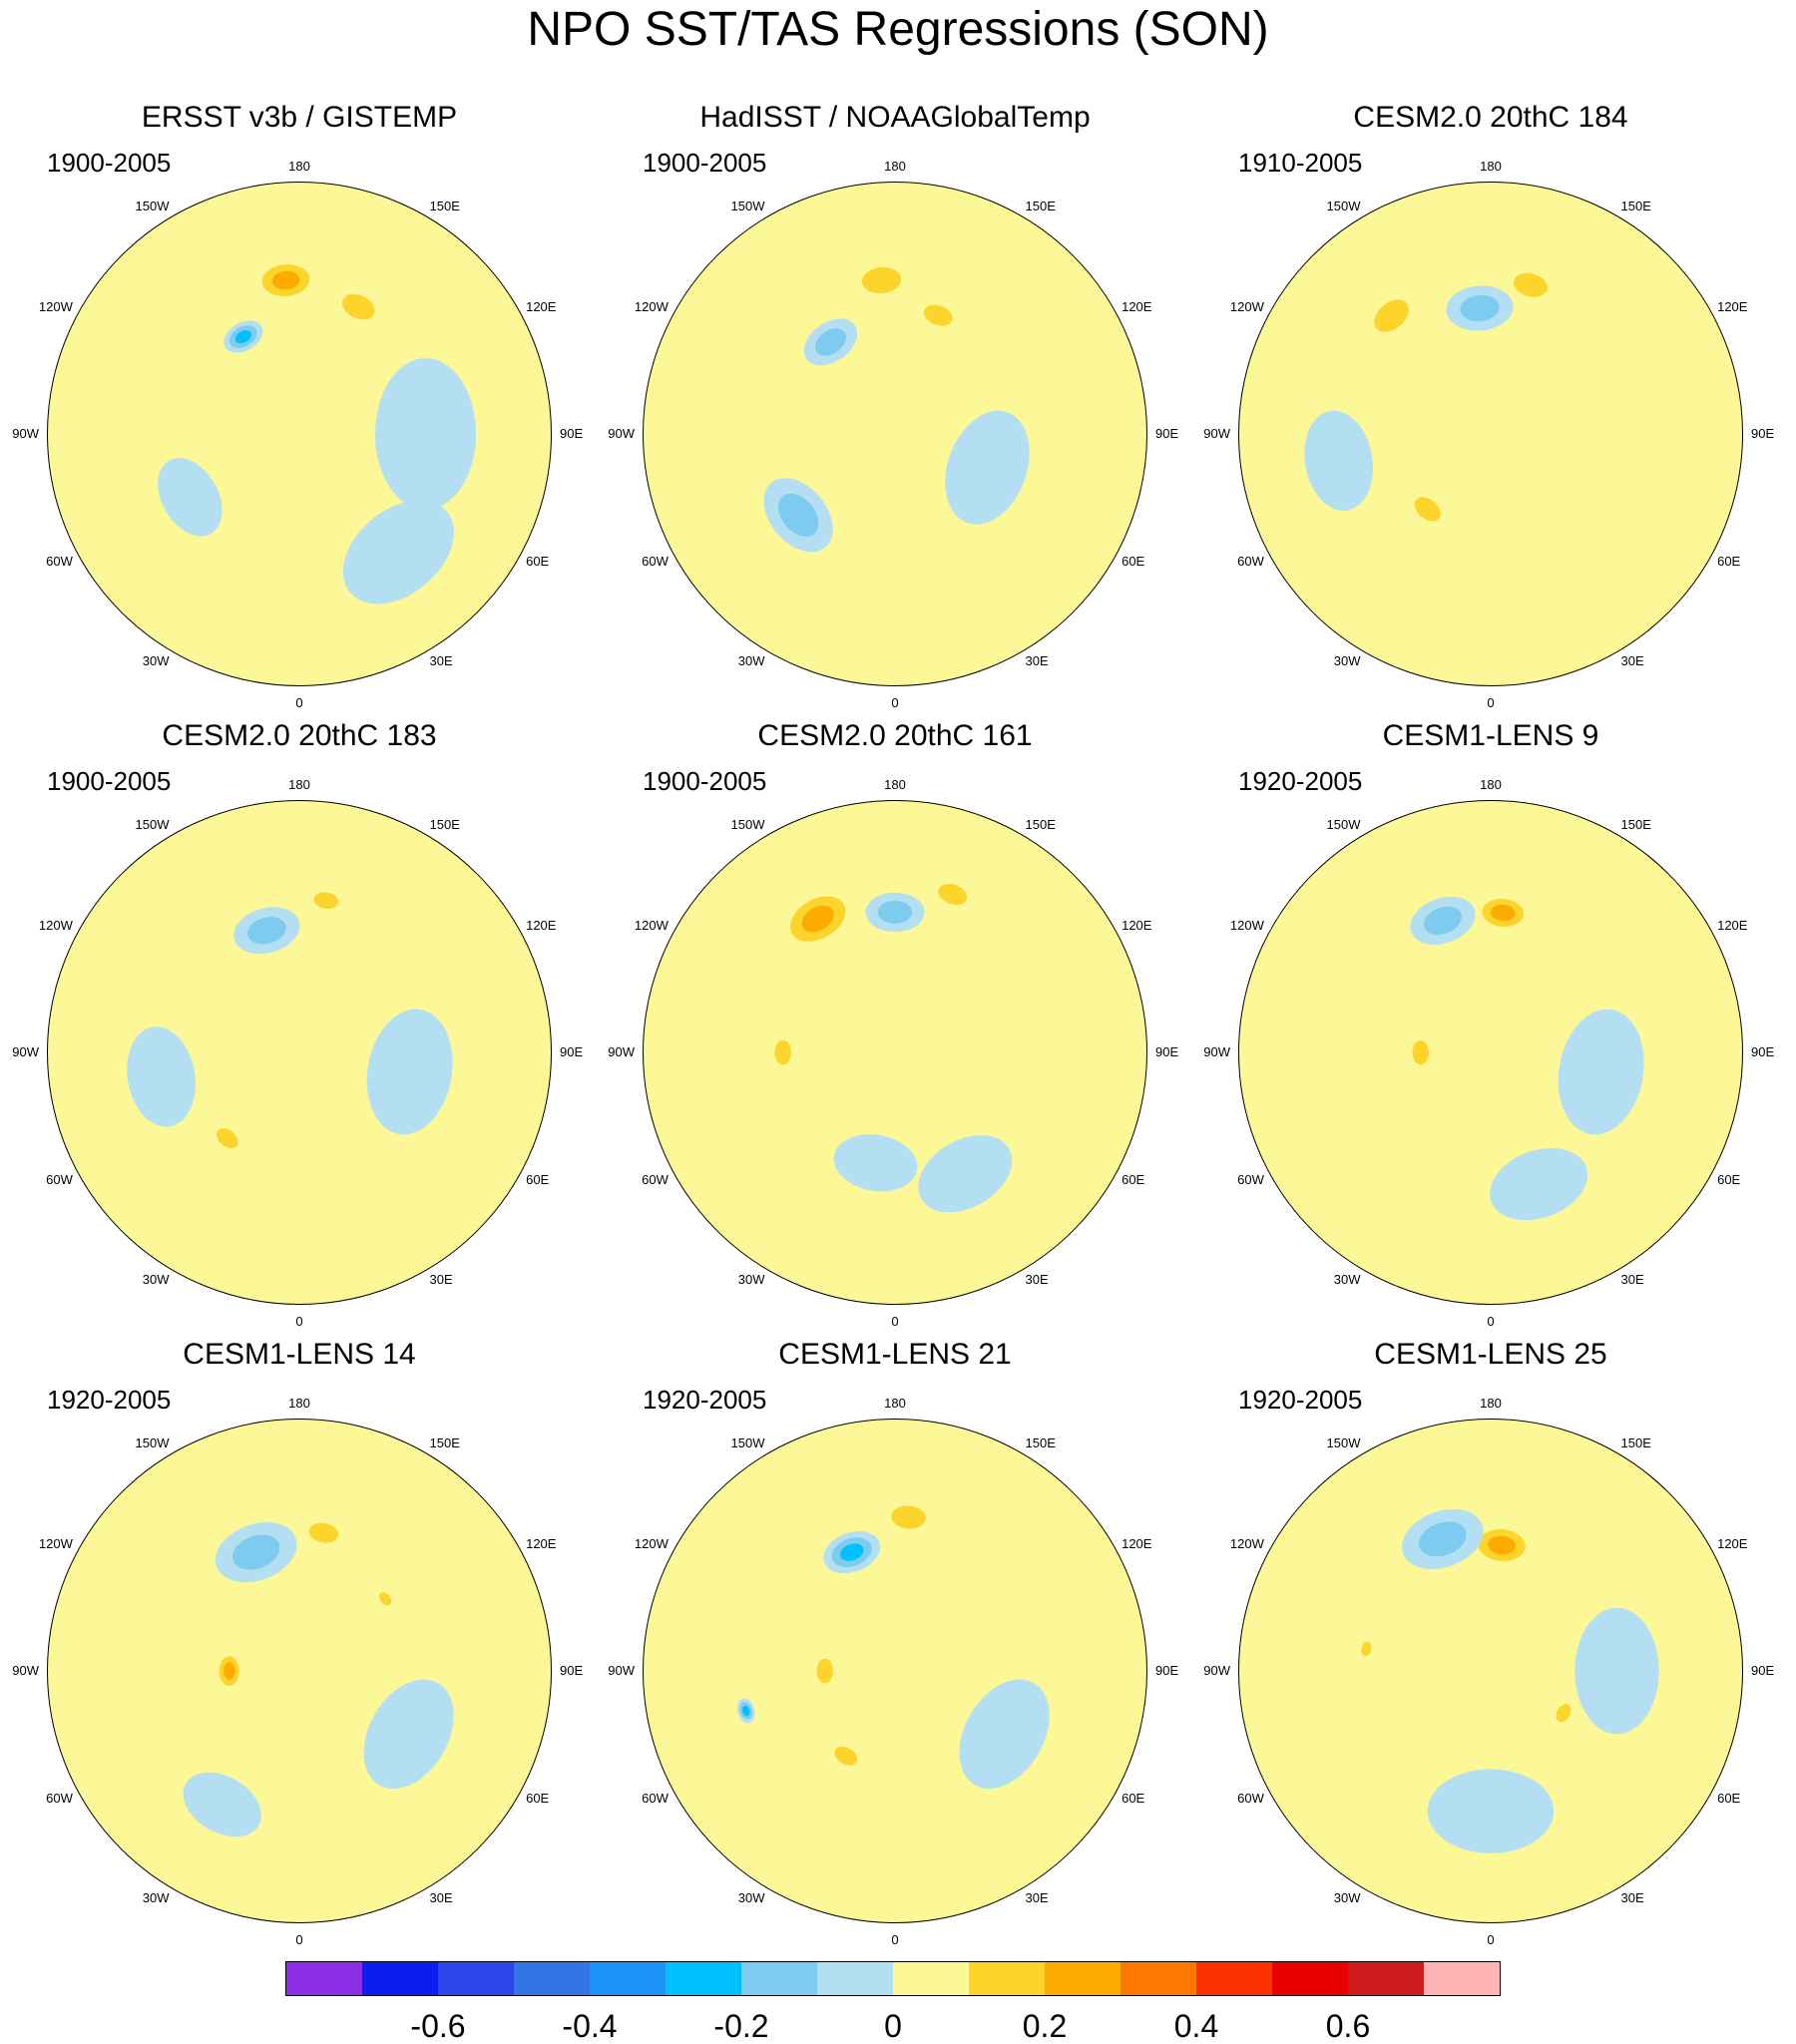 The height and width of the screenshot is (2044, 1796). What do you see at coordinates (299, 735) in the screenshot?
I see `panel-title: CESM2.0 20thC 183` at bounding box center [299, 735].